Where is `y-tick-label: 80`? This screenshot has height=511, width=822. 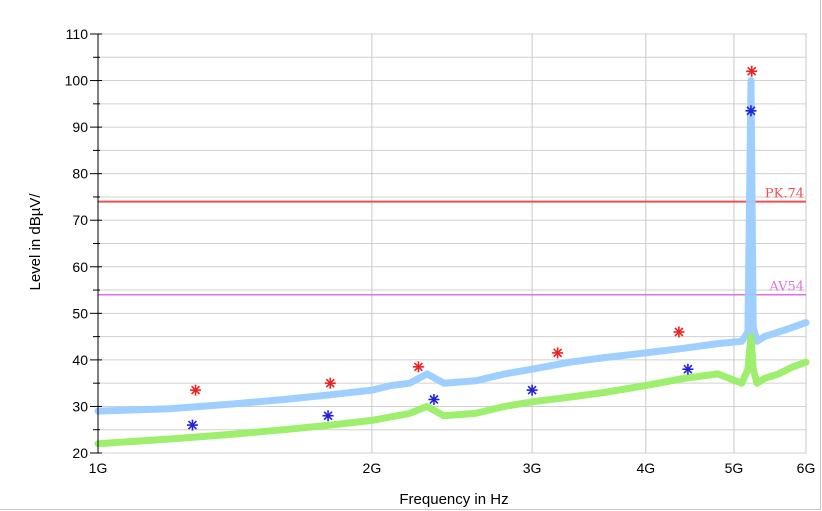 y-tick-label: 80 is located at coordinates (80, 174).